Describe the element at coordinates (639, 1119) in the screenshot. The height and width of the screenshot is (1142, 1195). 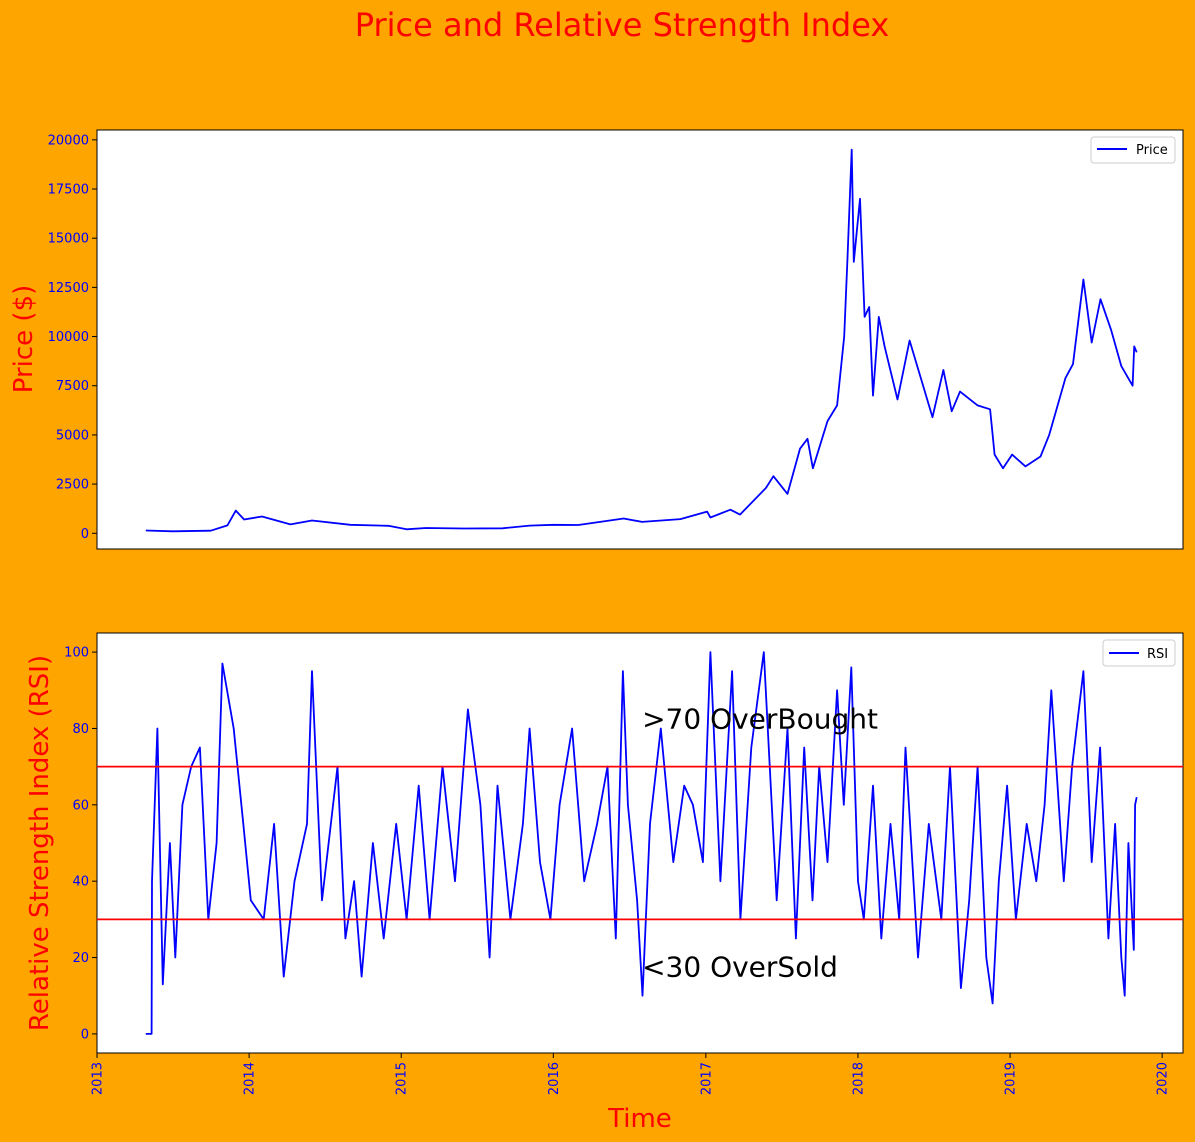
I see `rsi-x-axis-label: Time` at that location.